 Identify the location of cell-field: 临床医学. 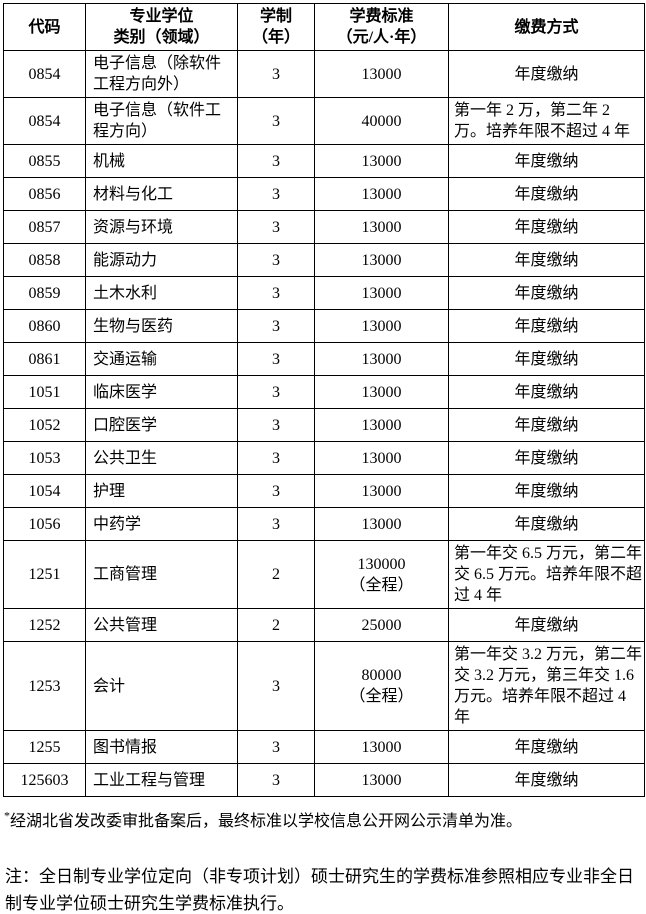
(161, 392).